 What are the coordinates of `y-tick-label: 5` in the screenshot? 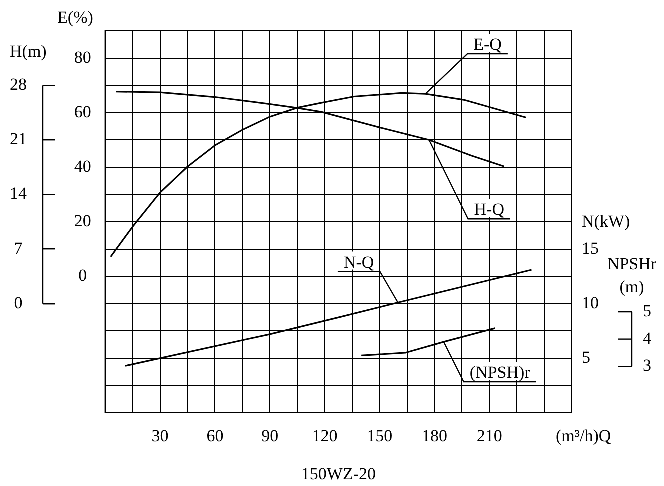 It's located at (647, 311).